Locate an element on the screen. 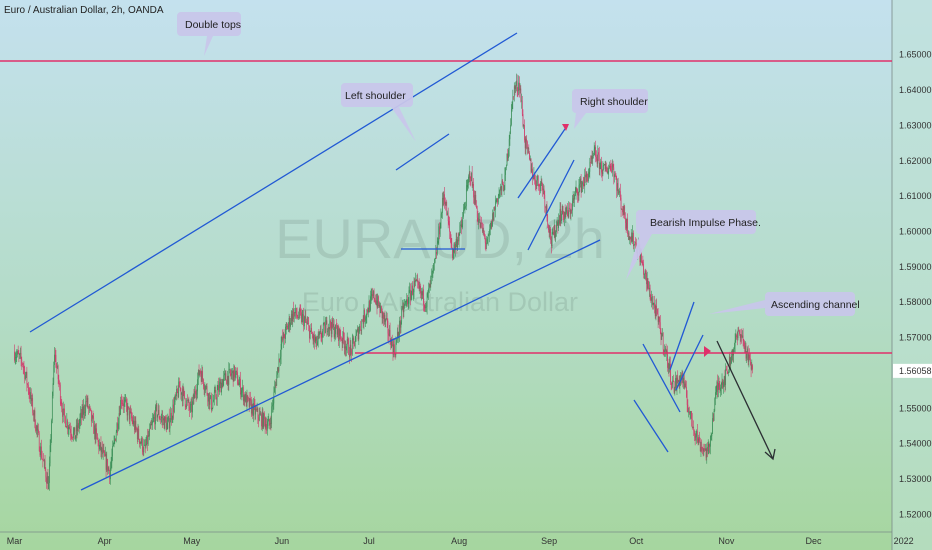  callout-left-shoulder: Left shoulder is located at coordinates (378, 112).